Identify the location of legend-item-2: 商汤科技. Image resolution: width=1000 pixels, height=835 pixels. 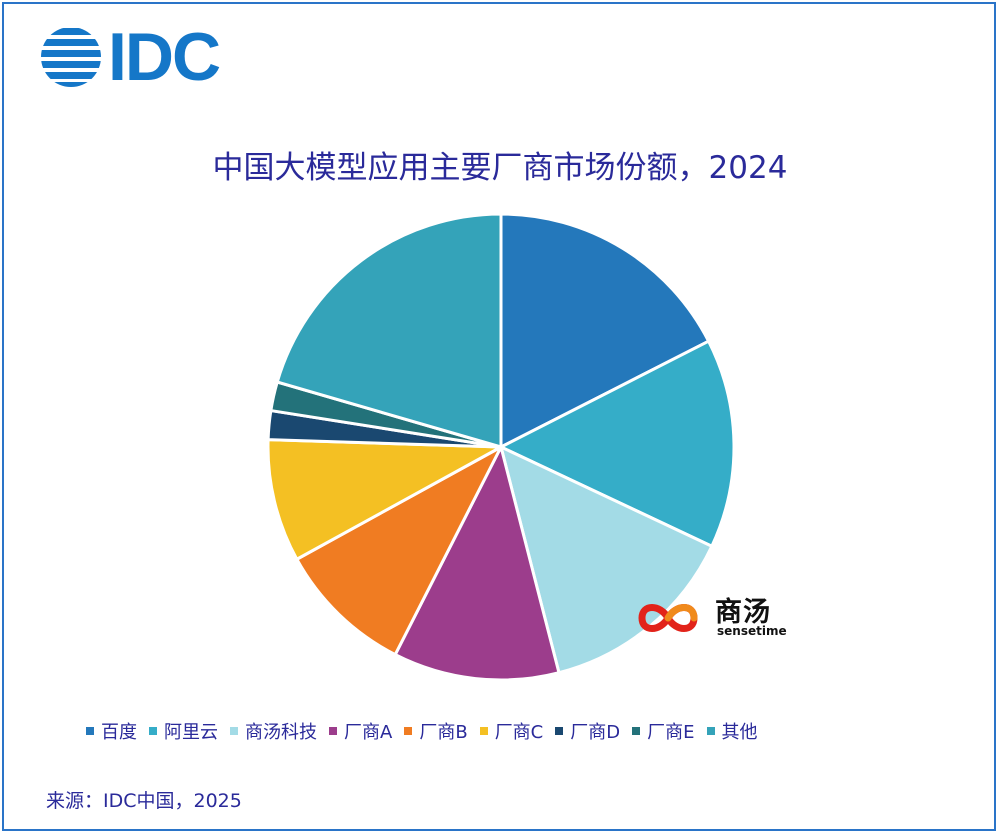
(273, 731).